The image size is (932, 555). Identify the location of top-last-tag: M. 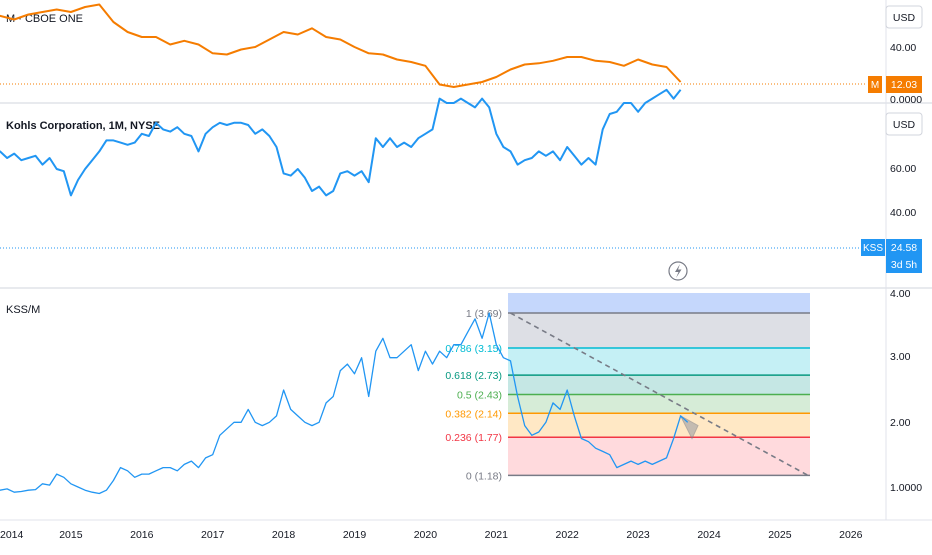
(875, 85).